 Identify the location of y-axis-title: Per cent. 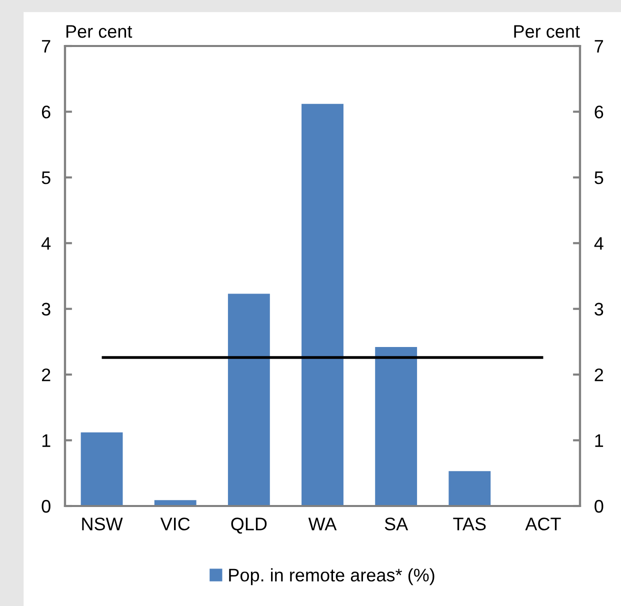
(99, 31).